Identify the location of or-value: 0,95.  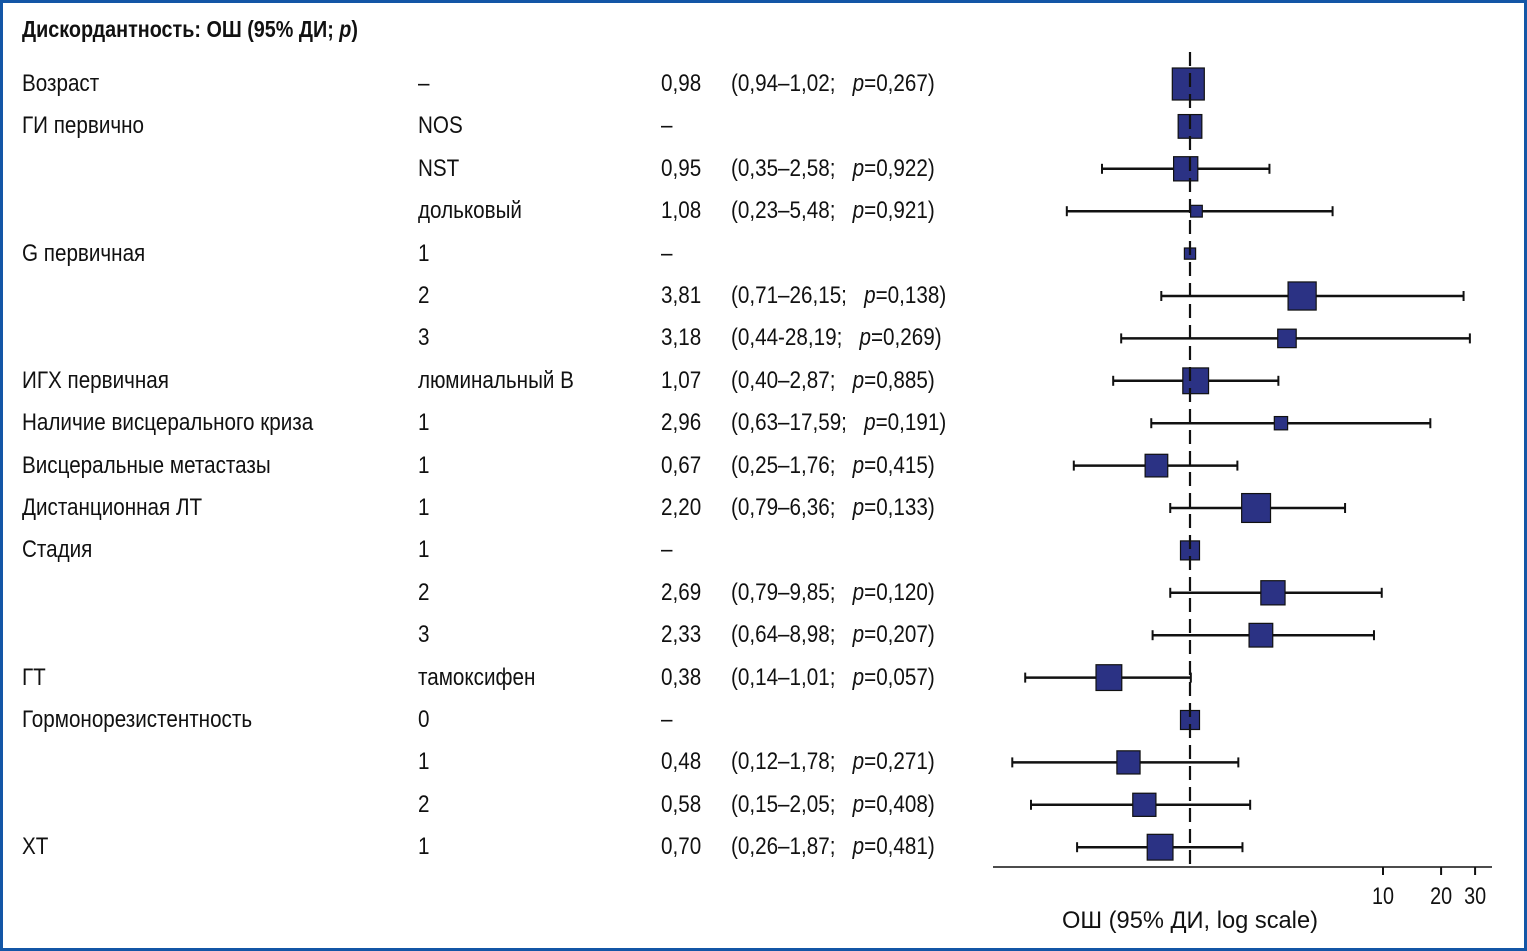
(681, 168).